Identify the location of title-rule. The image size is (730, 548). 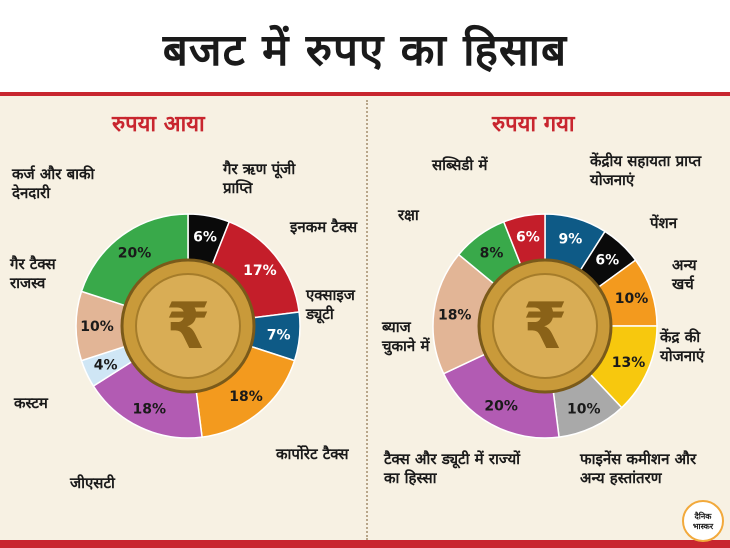
(365, 94).